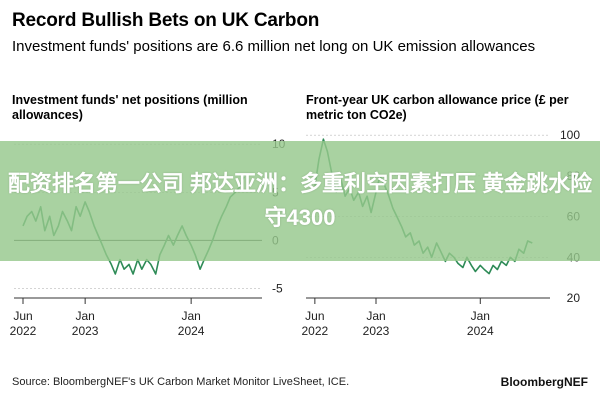 This screenshot has width=600, height=400. I want to click on x-tick-label-month-1-1: Jan, so click(375, 316).